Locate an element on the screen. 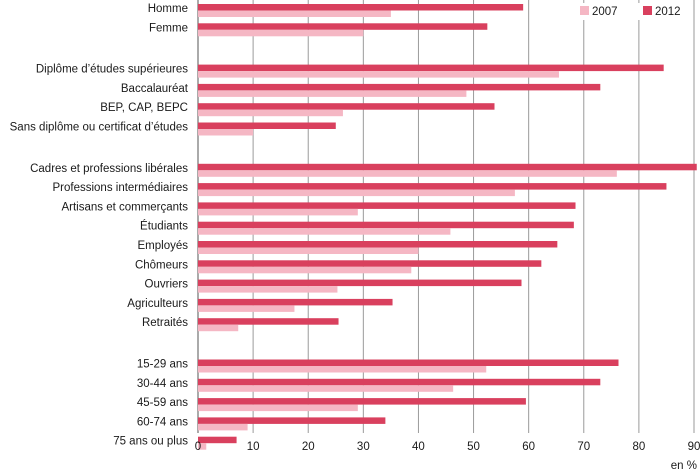 The width and height of the screenshot is (700, 471). x-tick-label-30: 30 is located at coordinates (363, 447).